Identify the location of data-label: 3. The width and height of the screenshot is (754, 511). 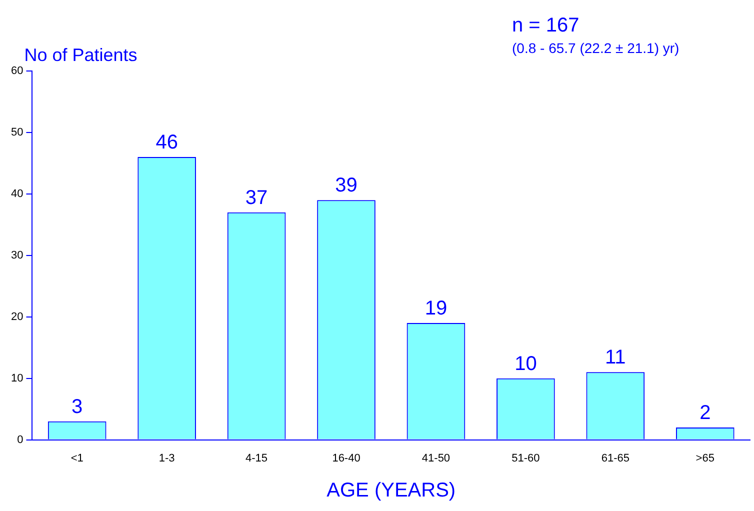
(77, 407).